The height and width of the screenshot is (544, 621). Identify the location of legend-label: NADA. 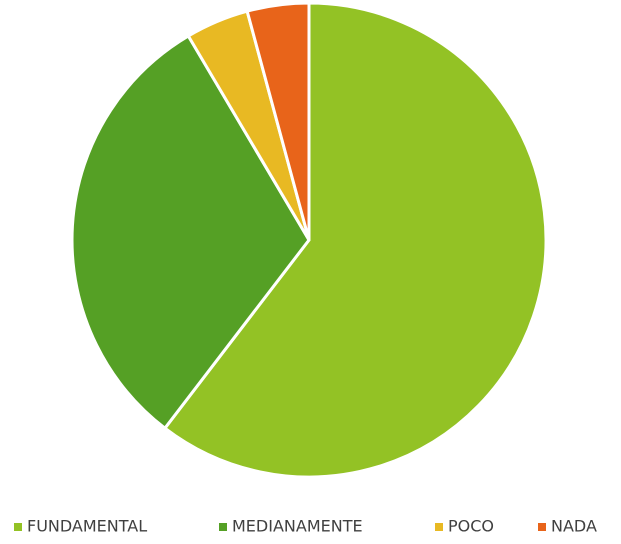
(574, 526).